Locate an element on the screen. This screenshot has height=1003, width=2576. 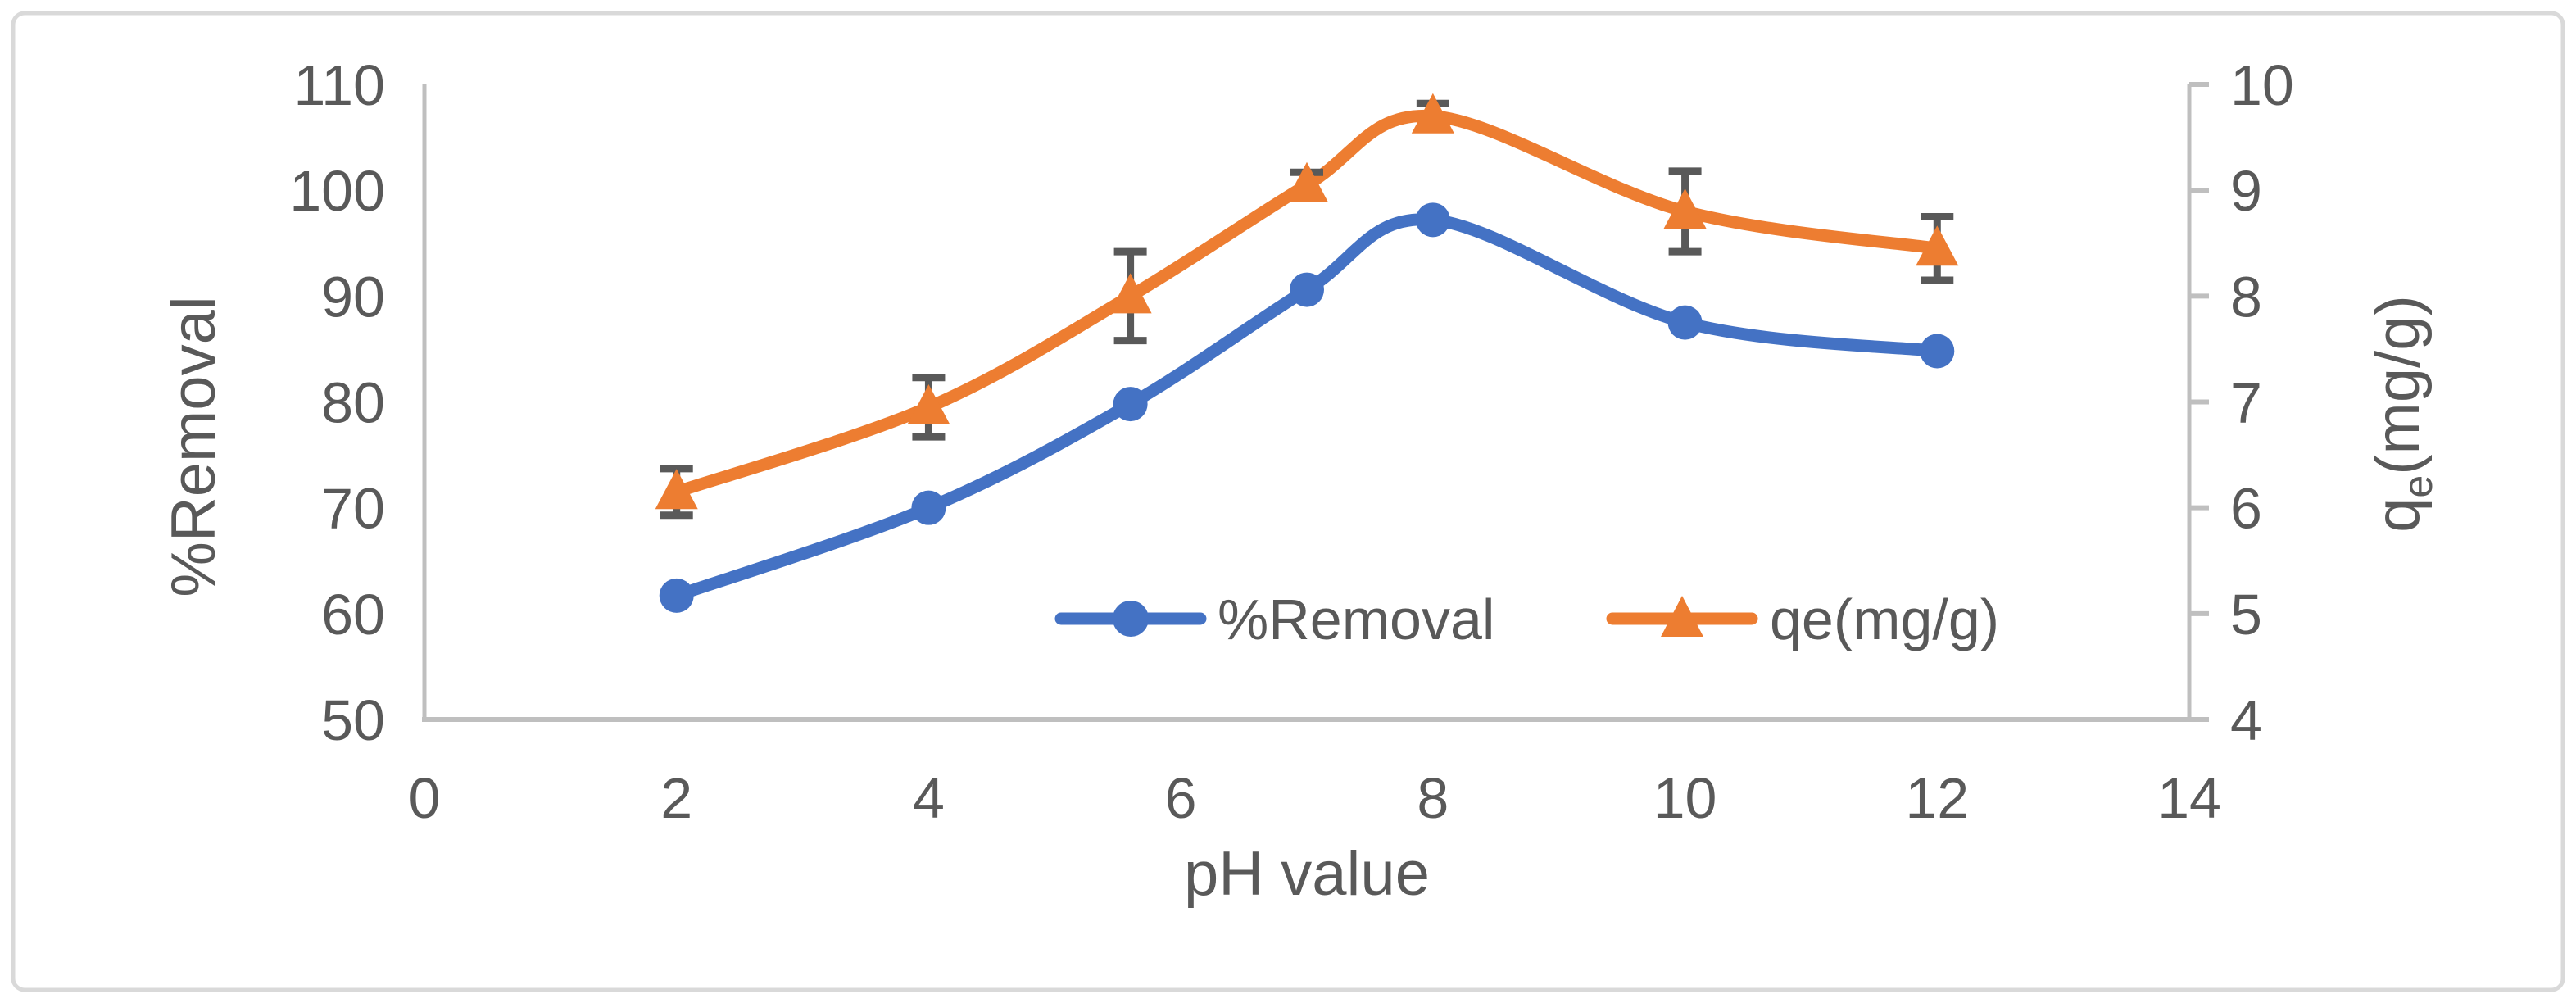
right-axis-tick-labels: 10 9 8 7 6 5 4 is located at coordinates (2262, 402).